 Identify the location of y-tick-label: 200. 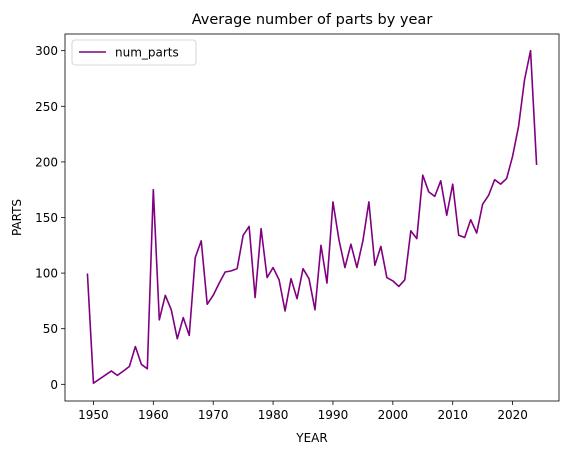
(46, 162).